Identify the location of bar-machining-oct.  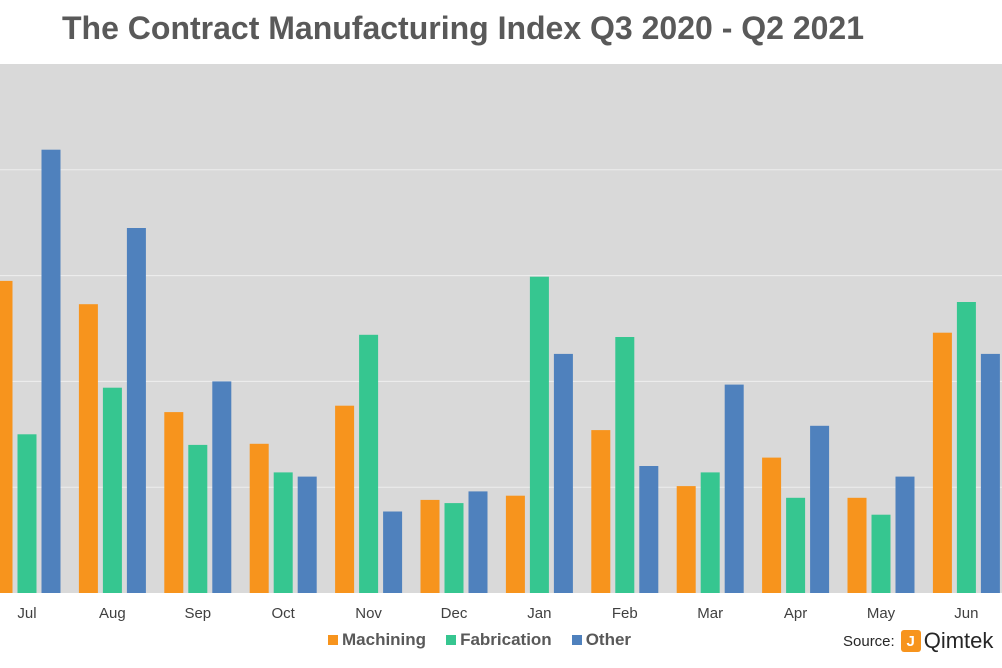
(259, 518).